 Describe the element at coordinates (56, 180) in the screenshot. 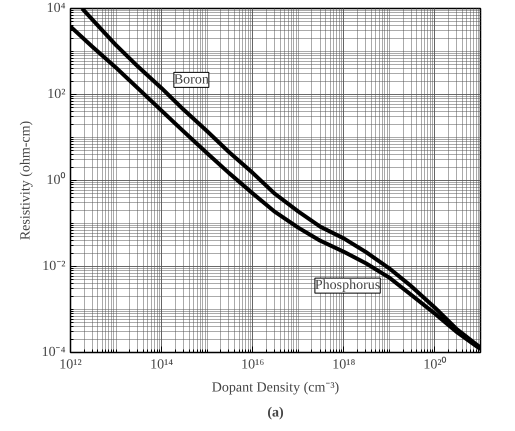

I see `y-tick-label: 10⁰` at that location.